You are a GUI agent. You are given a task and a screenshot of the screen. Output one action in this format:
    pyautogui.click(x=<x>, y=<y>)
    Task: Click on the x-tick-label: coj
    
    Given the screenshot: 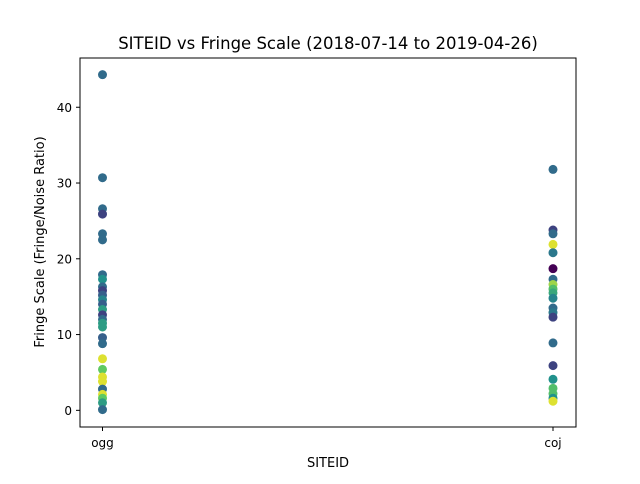 What is the action you would take?
    pyautogui.click(x=552, y=443)
    